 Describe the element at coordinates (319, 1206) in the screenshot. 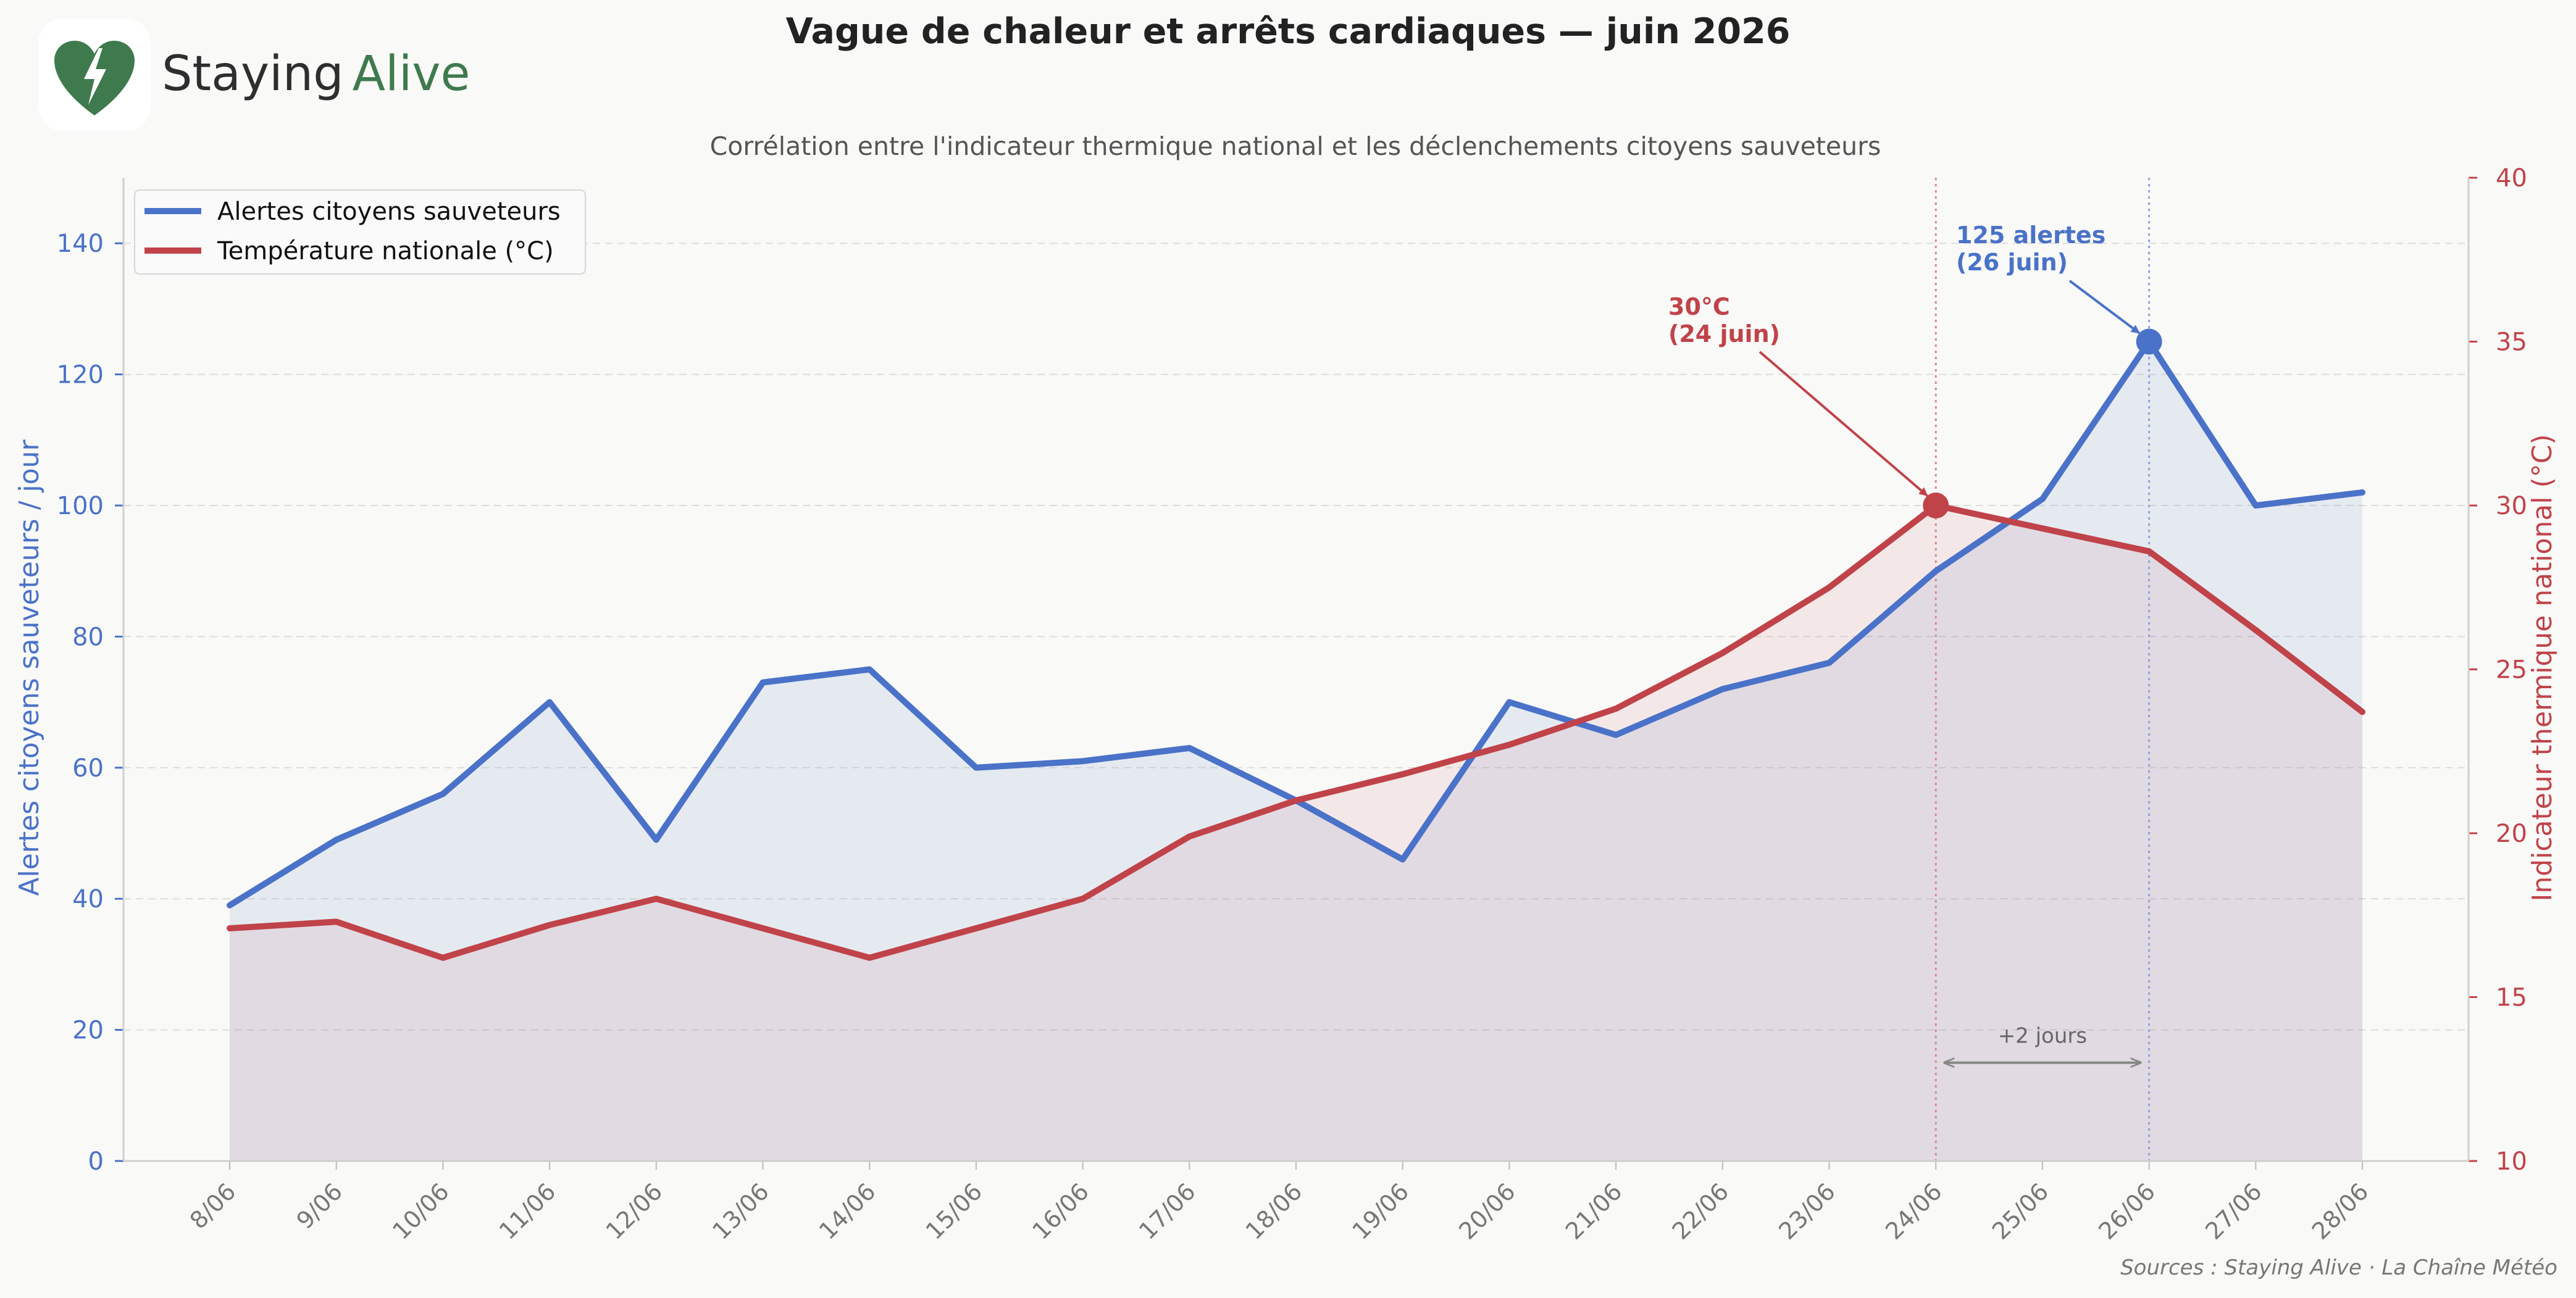

I see `x-tick-label: 9/06` at that location.